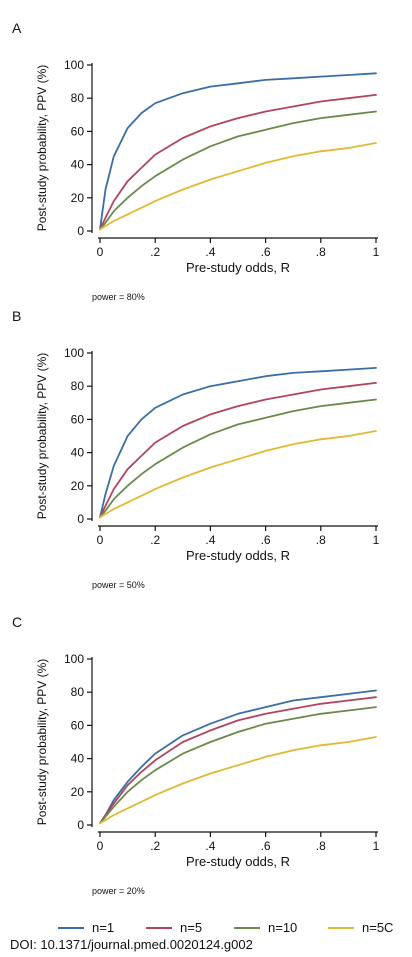  Describe the element at coordinates (118, 297) in the screenshot. I see `power-note: power = 80%` at that location.